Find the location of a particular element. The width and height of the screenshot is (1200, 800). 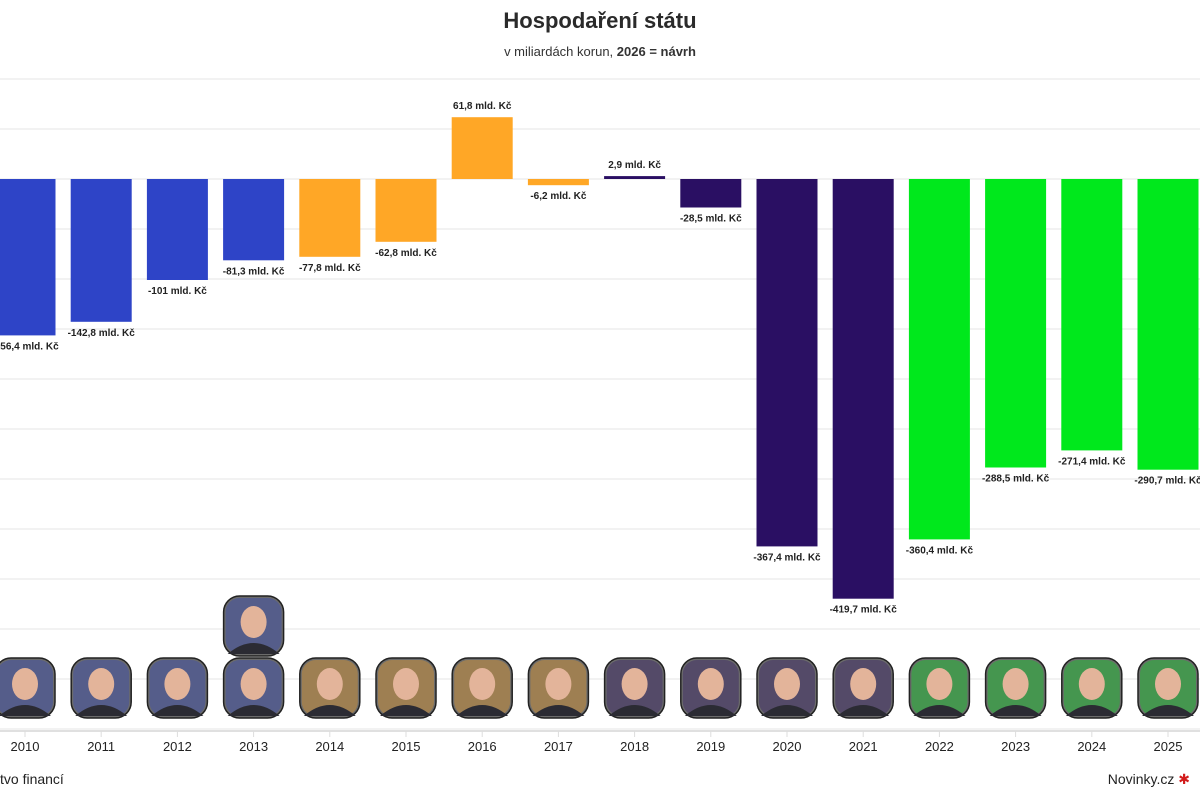

data-label: -290,7 mld. Kč is located at coordinates (1167, 481).